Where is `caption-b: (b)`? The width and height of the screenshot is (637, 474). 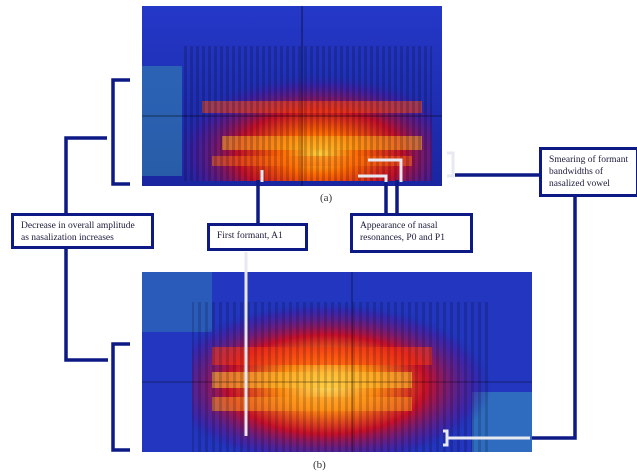
caption-b: (b) is located at coordinates (319, 465).